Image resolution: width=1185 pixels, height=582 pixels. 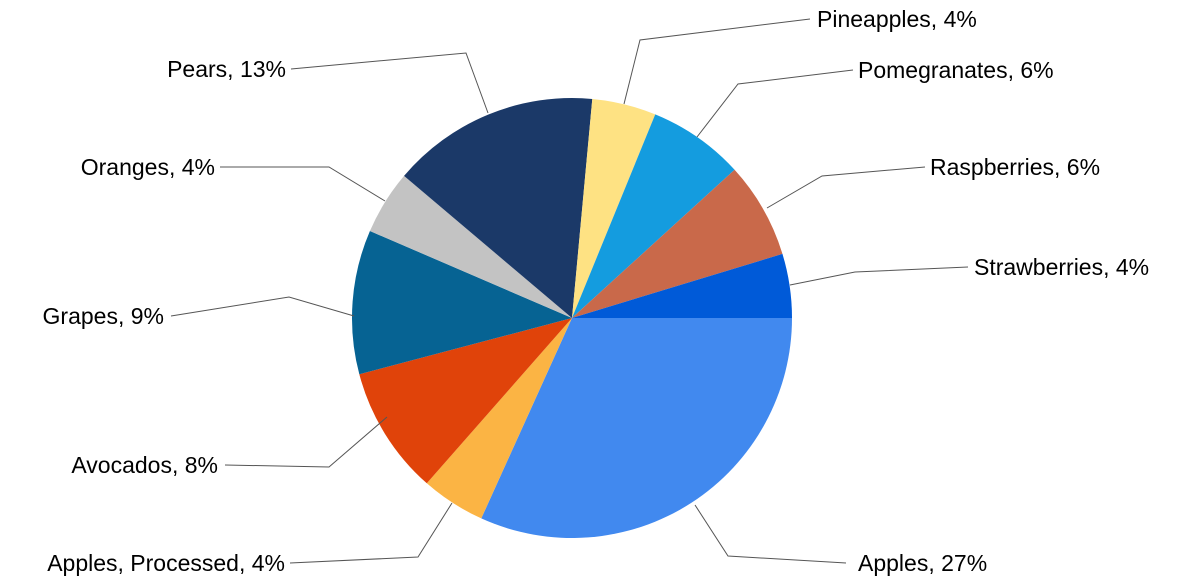 I want to click on slice-label-avocados: Avocados, 8%, so click(x=144, y=465).